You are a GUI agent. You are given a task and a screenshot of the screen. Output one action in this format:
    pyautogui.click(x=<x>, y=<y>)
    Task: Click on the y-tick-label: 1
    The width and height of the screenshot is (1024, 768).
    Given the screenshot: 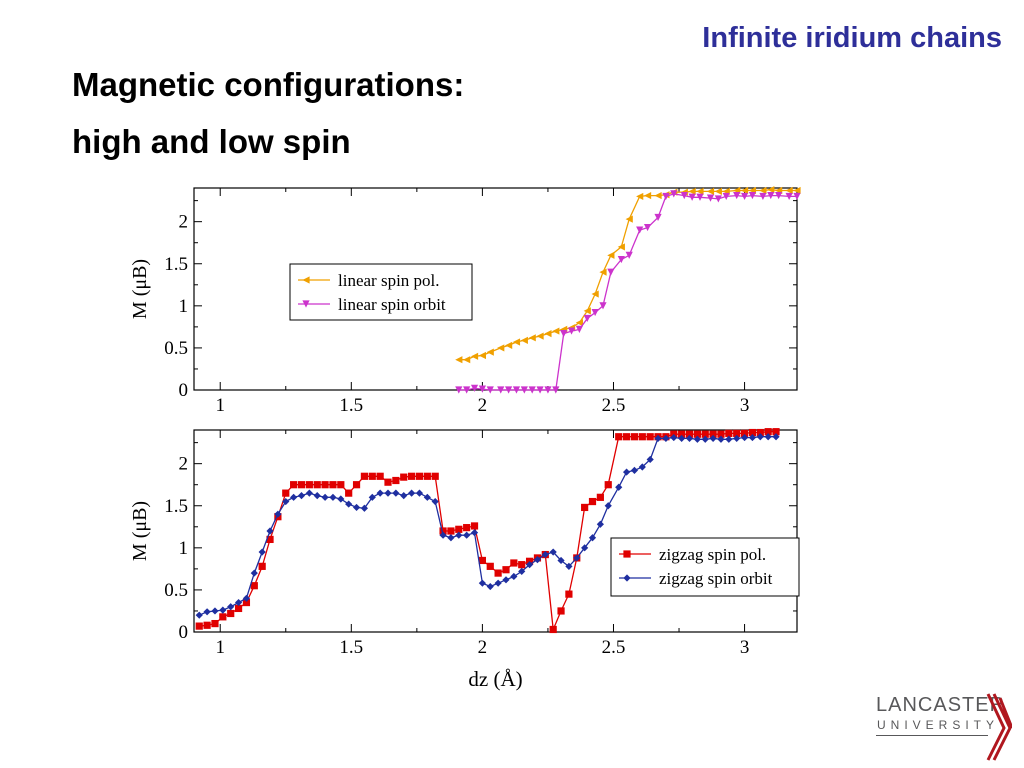 What is the action you would take?
    pyautogui.click(x=184, y=306)
    